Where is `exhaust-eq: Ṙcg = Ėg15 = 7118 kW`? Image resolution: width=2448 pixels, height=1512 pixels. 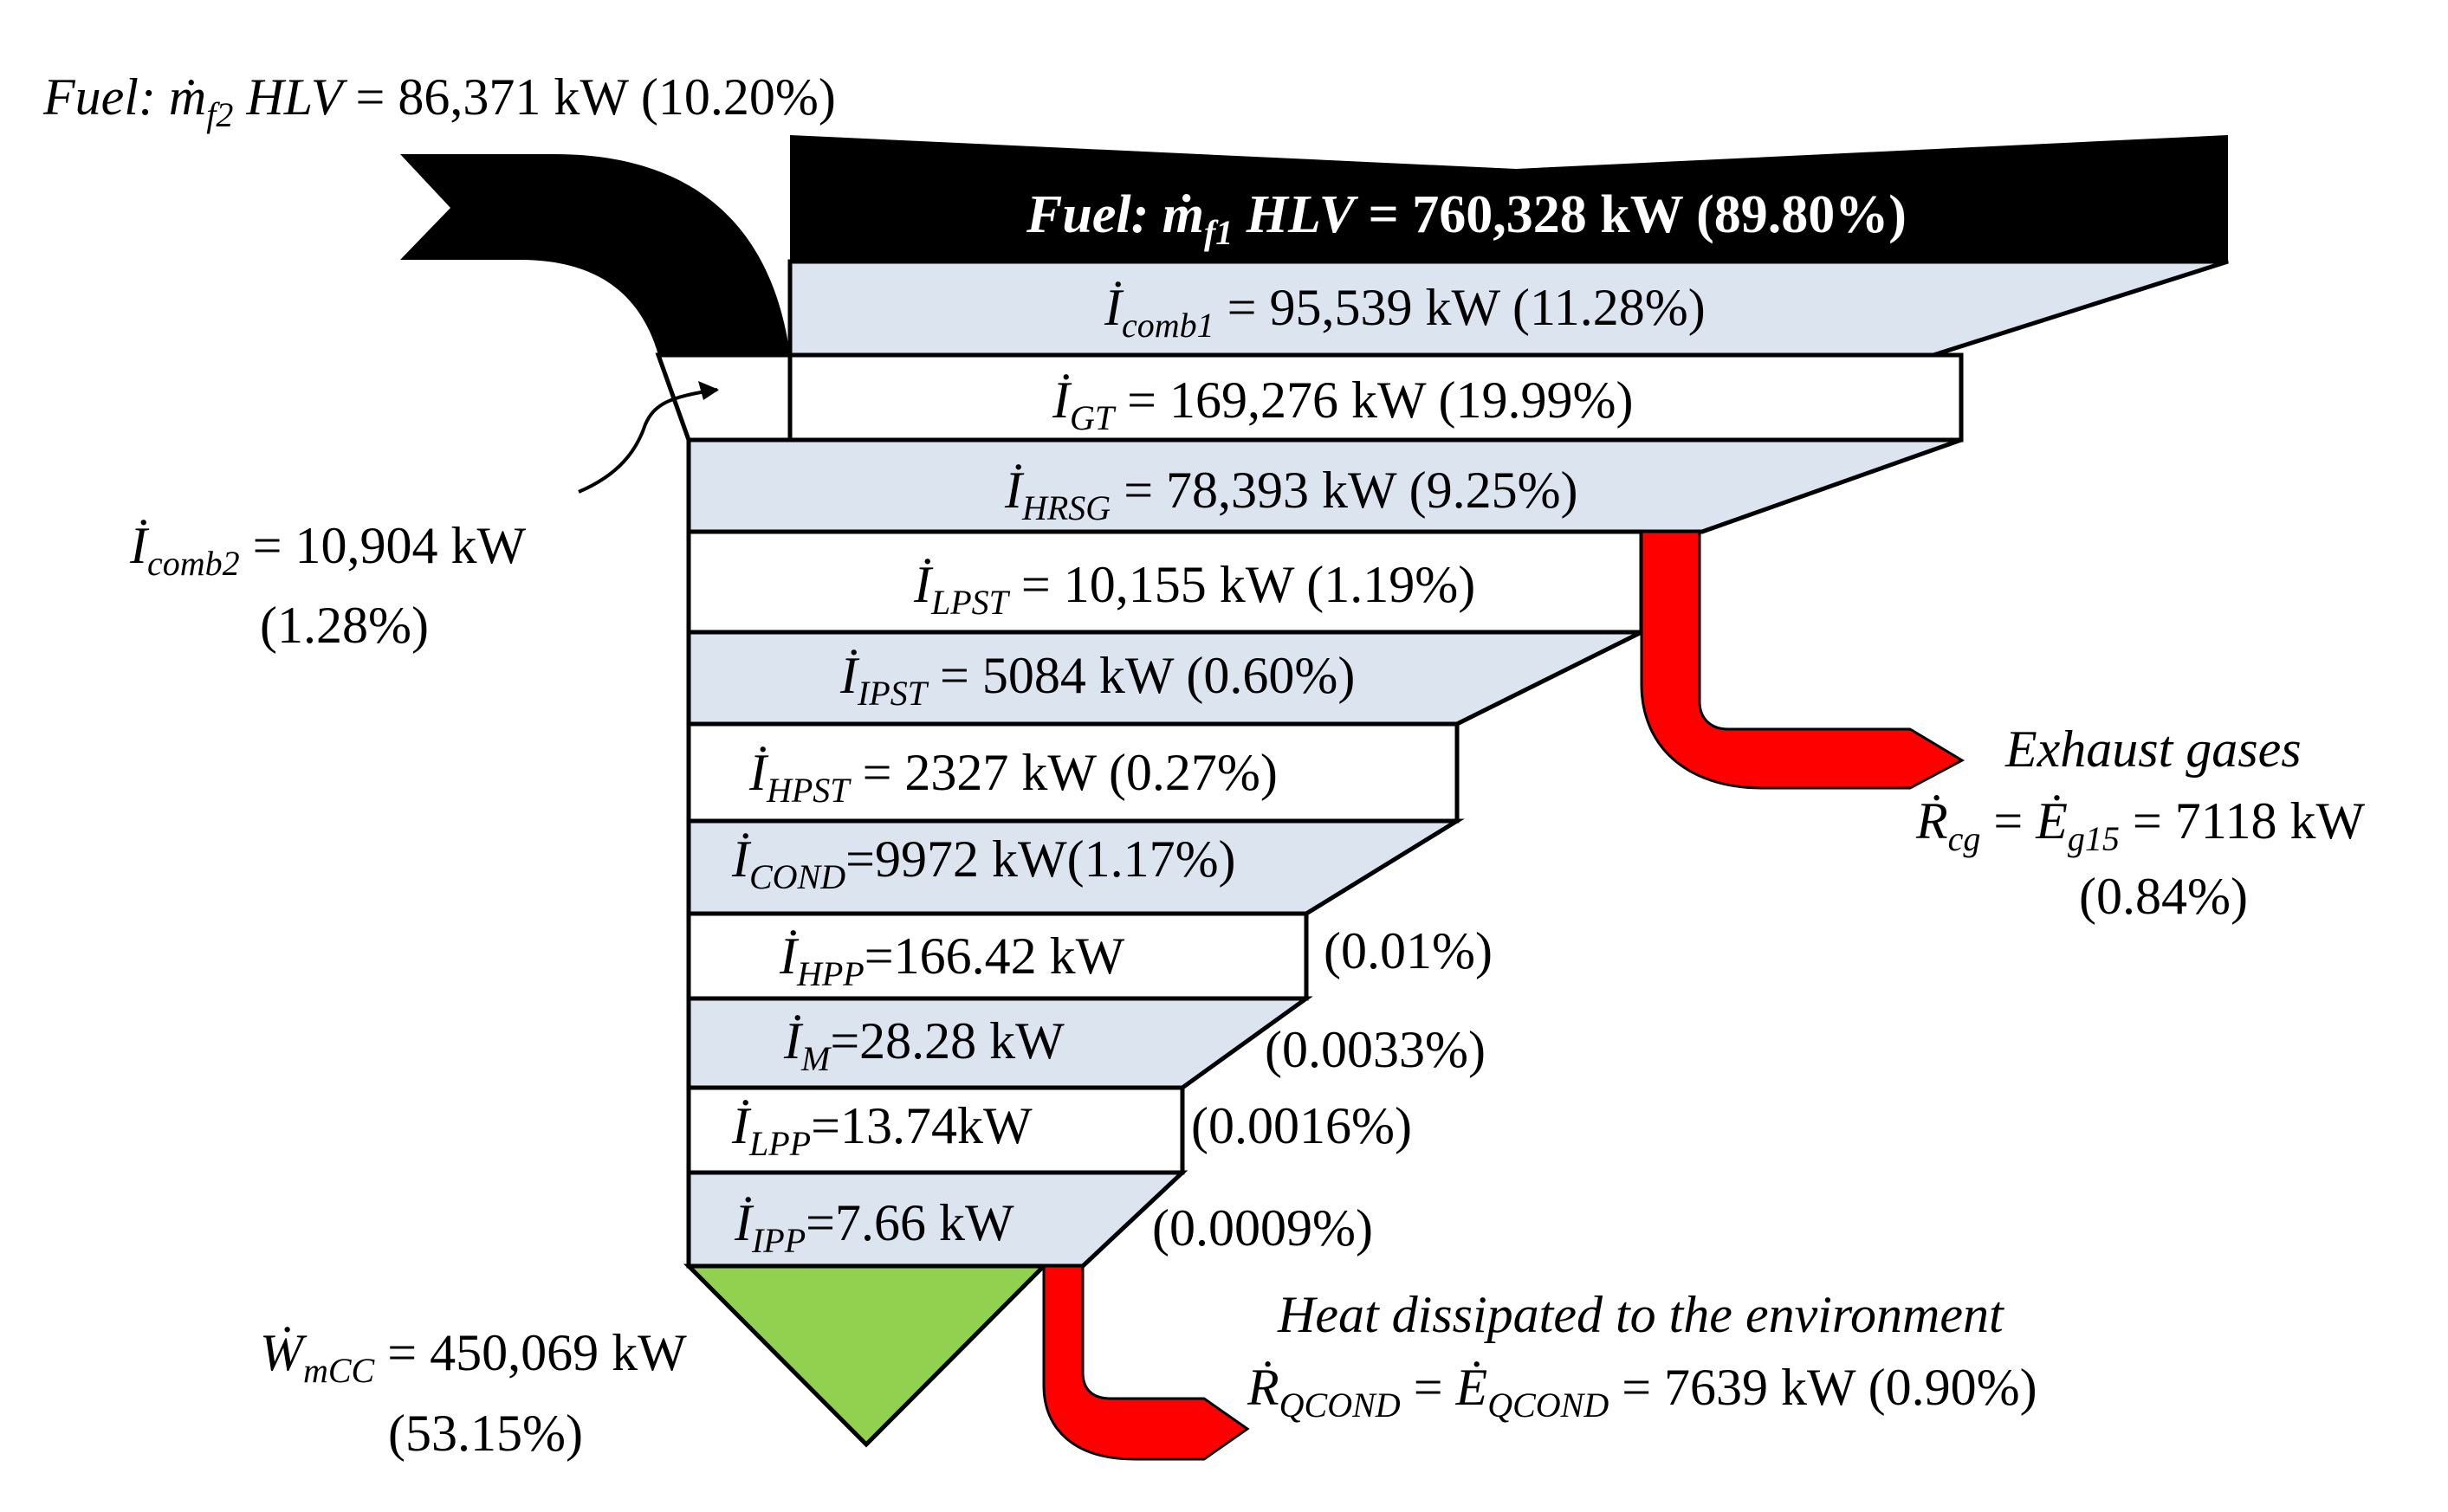
exhaust-eq: Ṙcg = Ėg15 = 7118 kW is located at coordinates (2140, 825).